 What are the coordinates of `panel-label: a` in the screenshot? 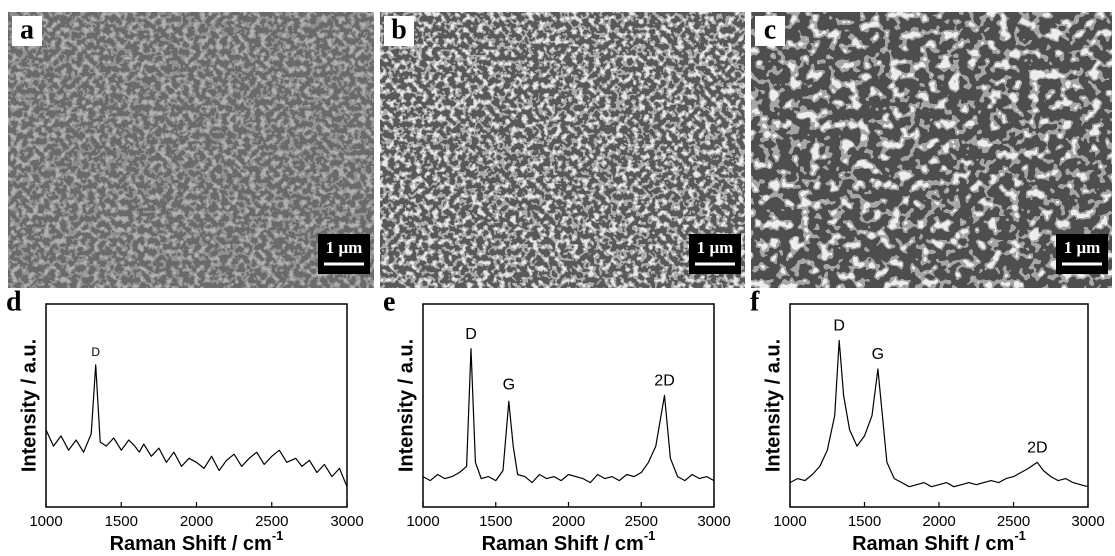 It's located at (27, 29).